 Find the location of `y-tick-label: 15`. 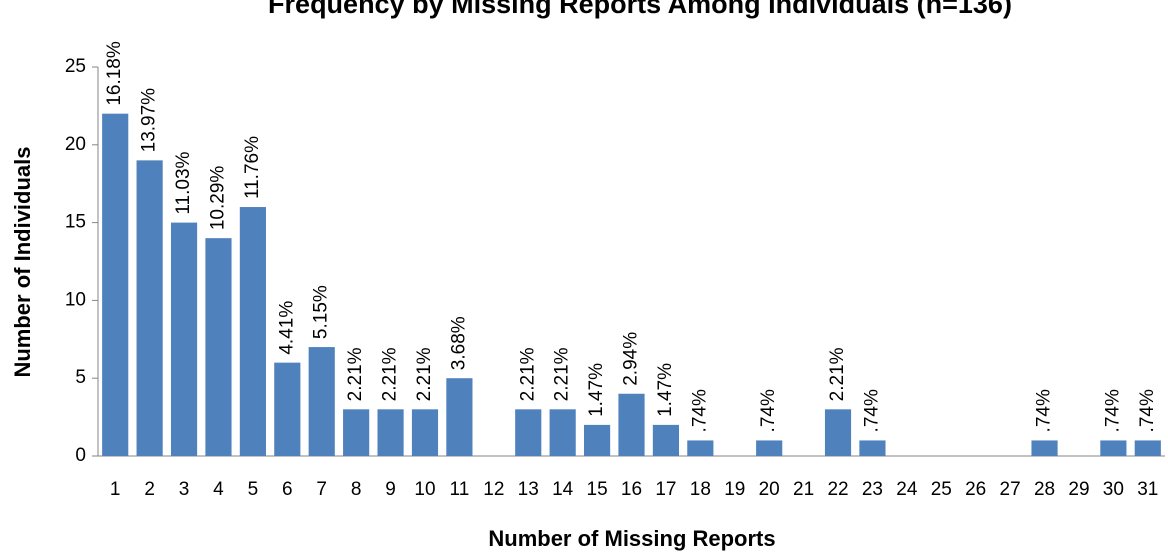

y-tick-label: 15 is located at coordinates (75, 222).